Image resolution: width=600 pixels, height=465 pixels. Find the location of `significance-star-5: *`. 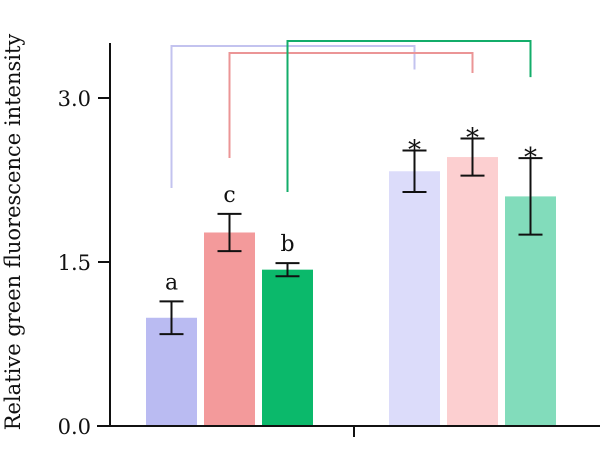

significance-star-5: * is located at coordinates (472, 138).